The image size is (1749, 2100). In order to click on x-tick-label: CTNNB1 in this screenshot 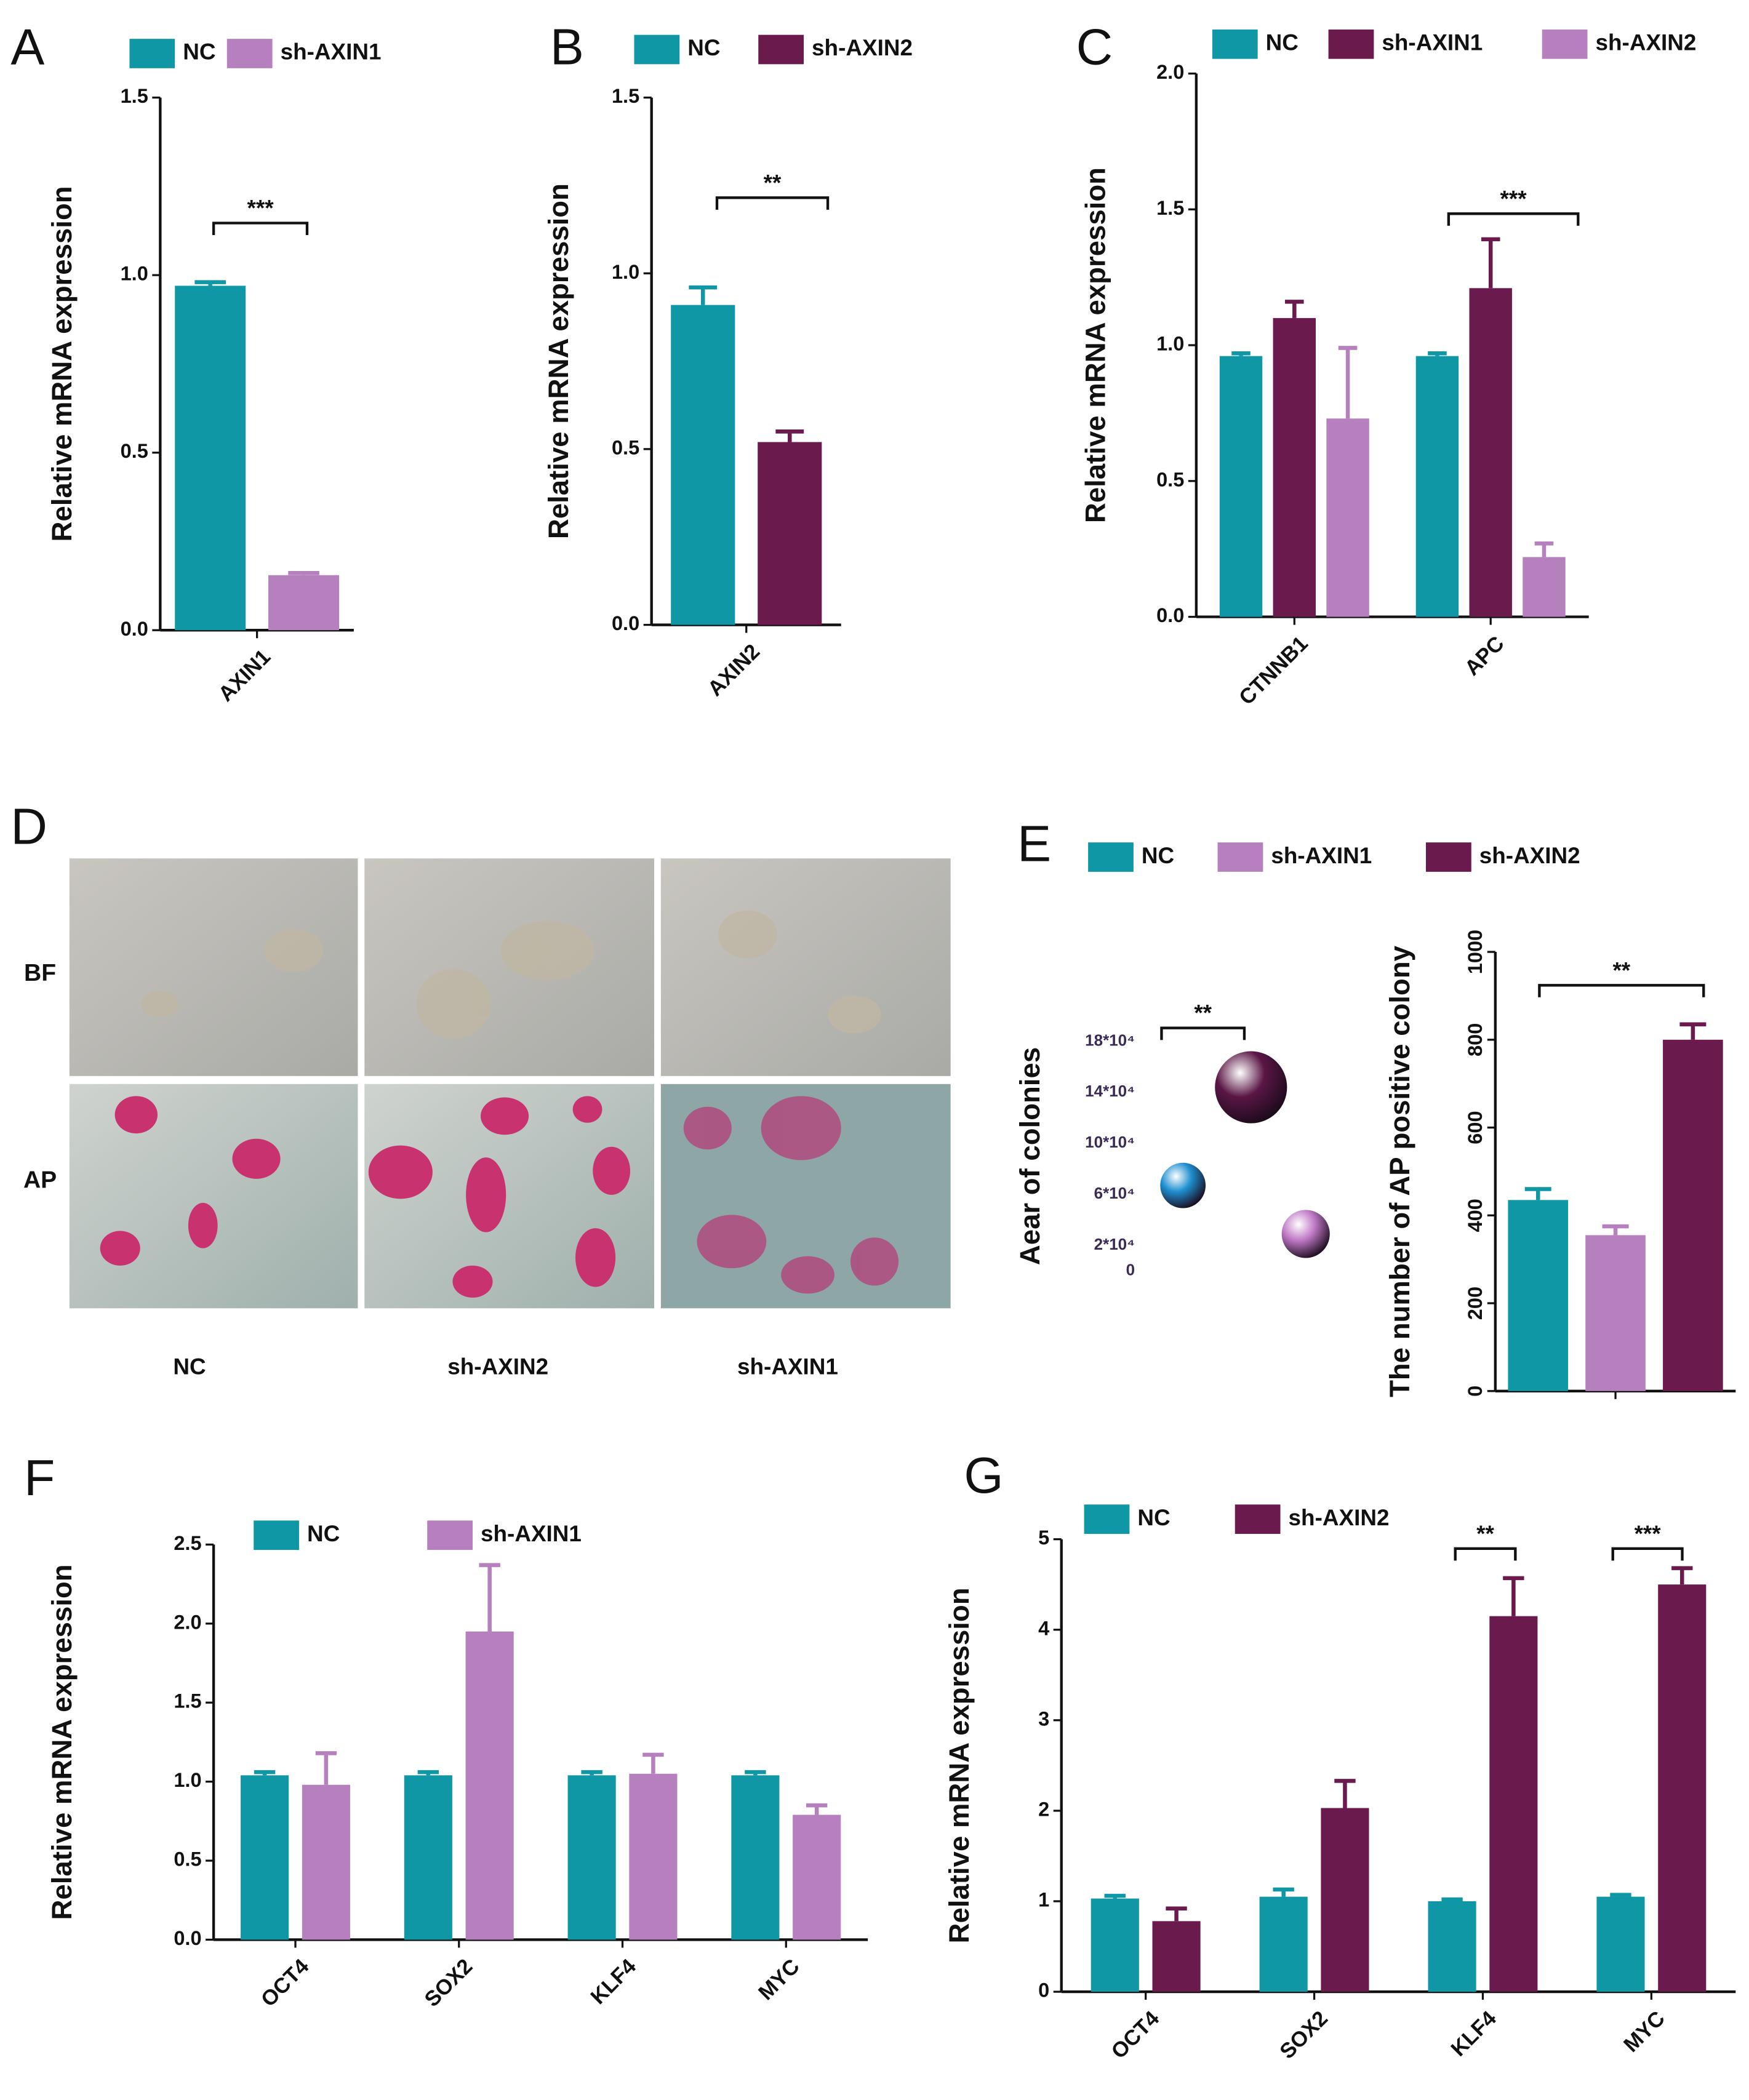, I will do `click(1273, 670)`.